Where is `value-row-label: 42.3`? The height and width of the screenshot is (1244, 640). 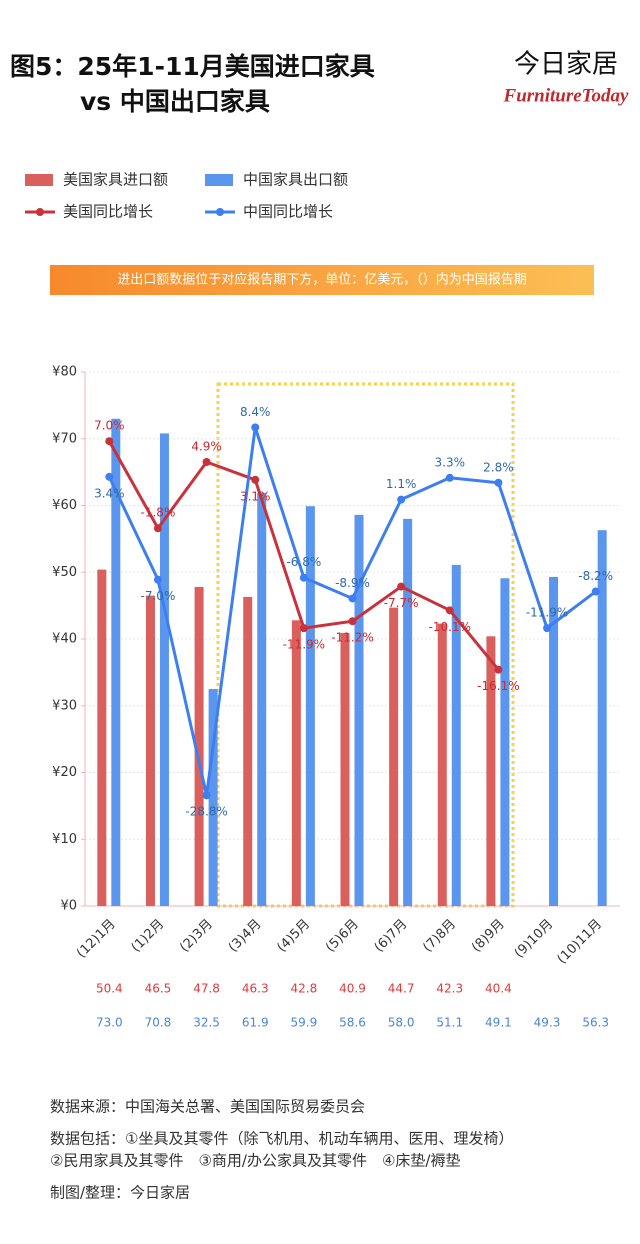 value-row-label: 42.3 is located at coordinates (449, 989).